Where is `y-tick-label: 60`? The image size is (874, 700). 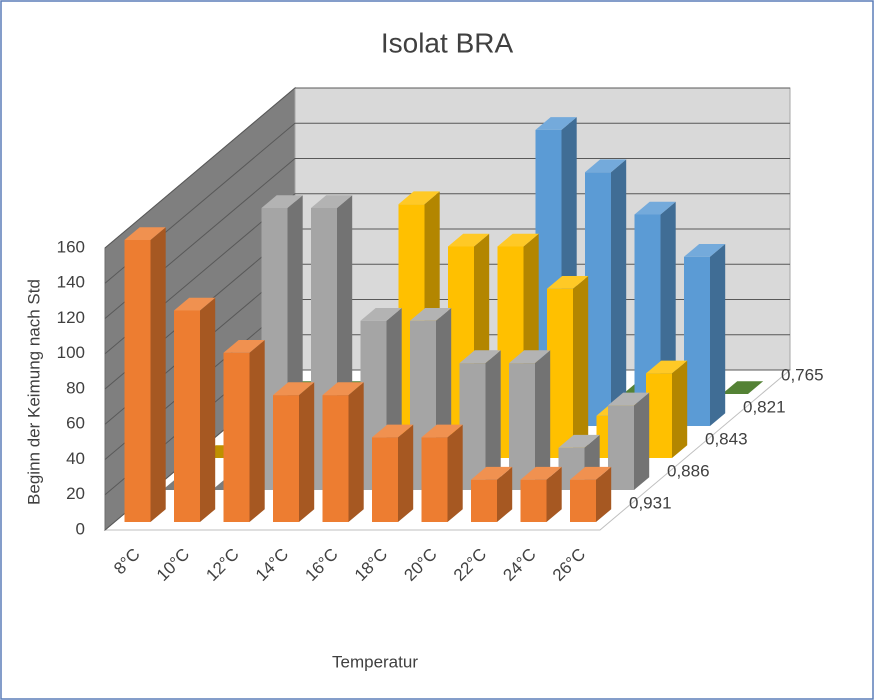 y-tick-label: 60 is located at coordinates (75, 423).